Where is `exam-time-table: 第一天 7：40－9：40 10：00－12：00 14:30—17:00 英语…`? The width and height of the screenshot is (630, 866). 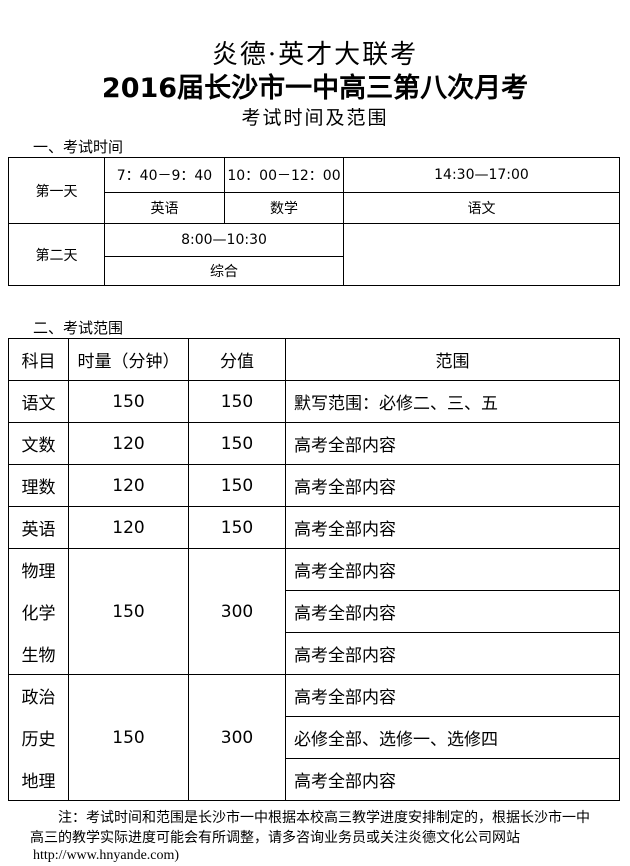
exam-time-table: 第一天 7：40－9：40 10：00－12：00 14:30—17:00 英语… is located at coordinates (314, 221).